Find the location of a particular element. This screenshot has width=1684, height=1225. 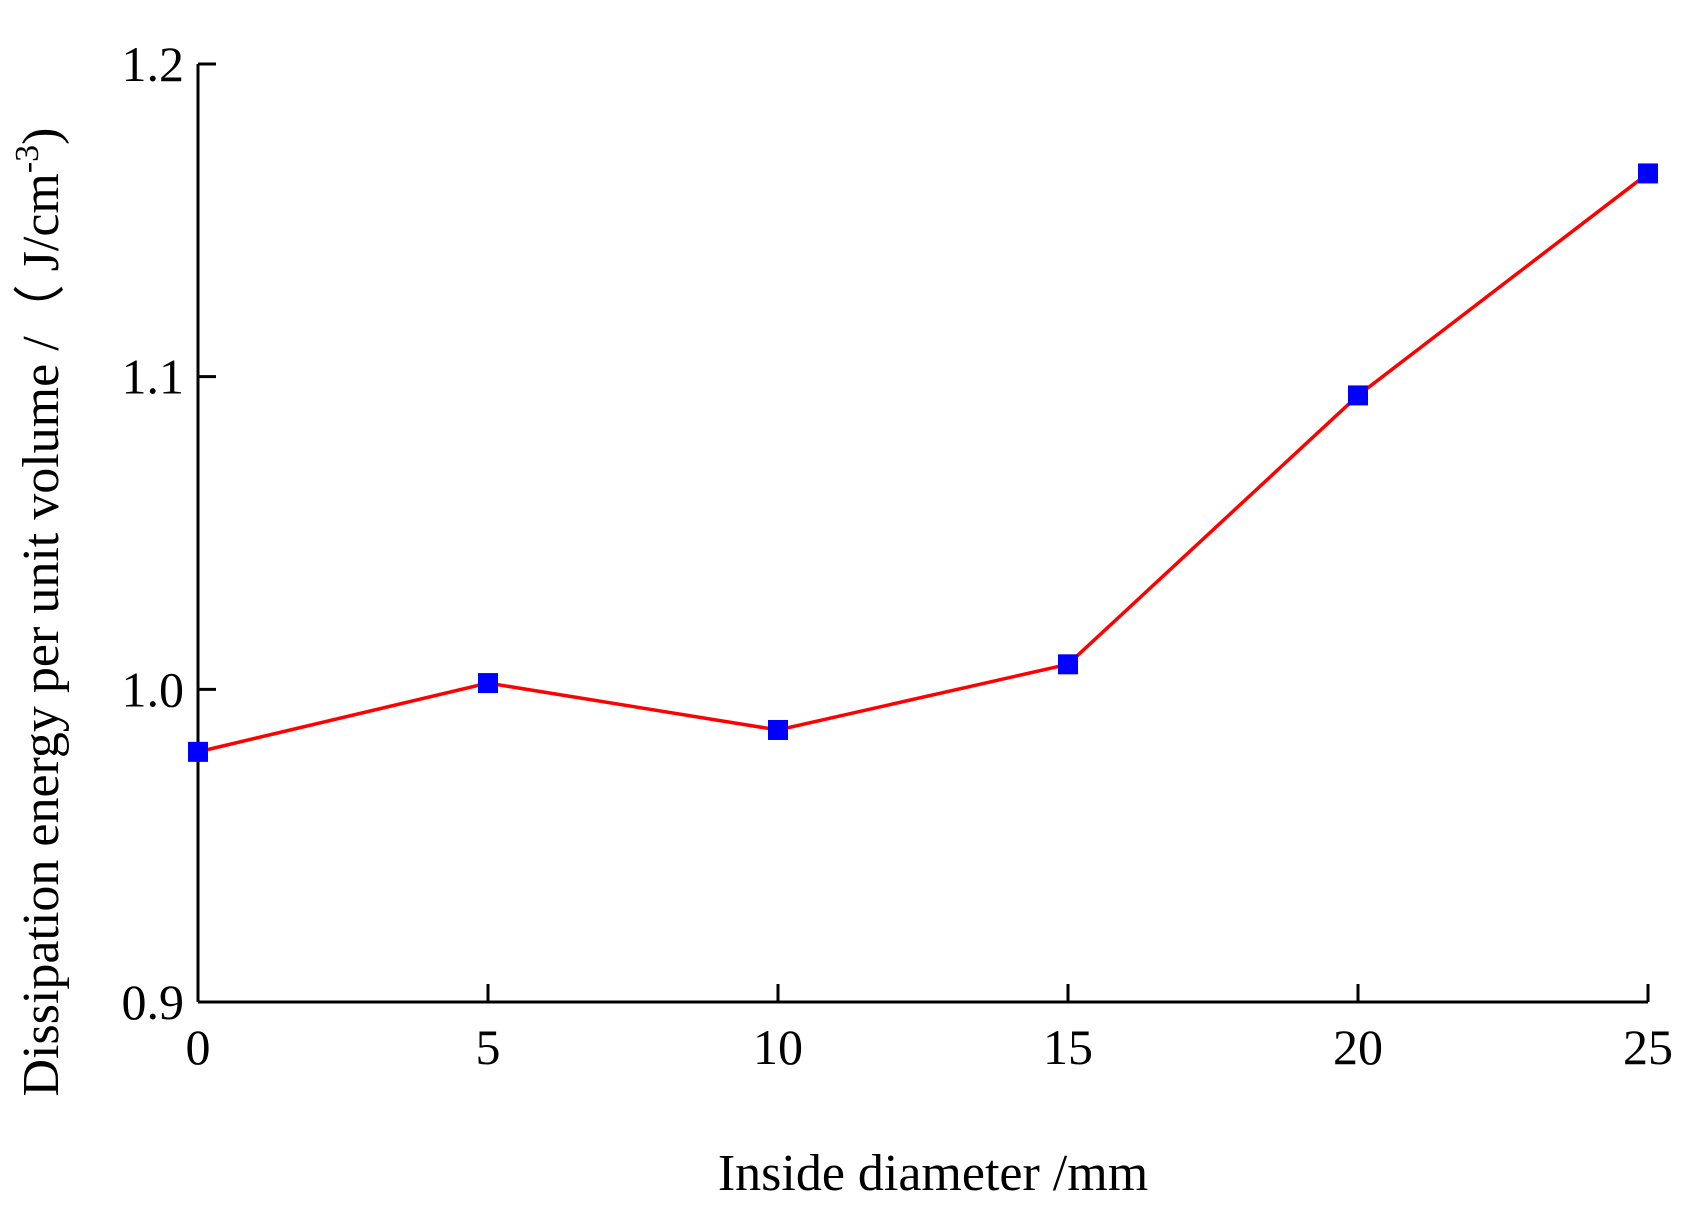

x-tick-label: 10 is located at coordinates (778, 1047).